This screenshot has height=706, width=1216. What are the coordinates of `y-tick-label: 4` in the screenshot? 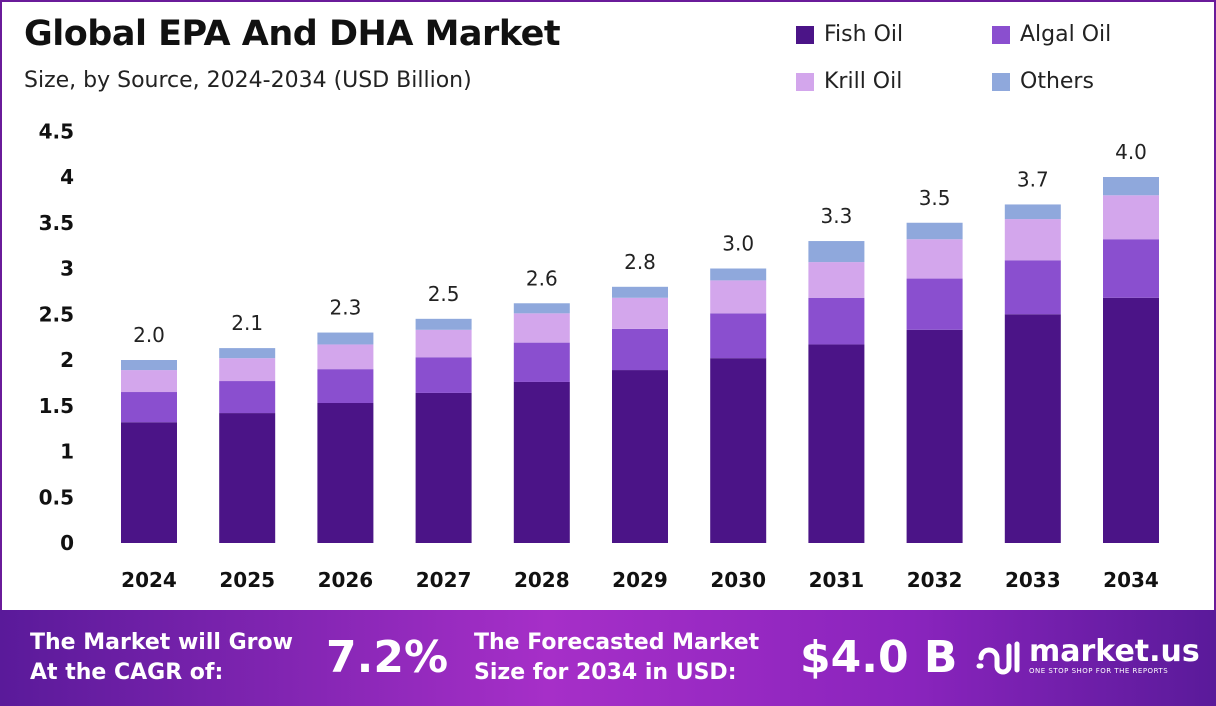 It's located at (67, 177).